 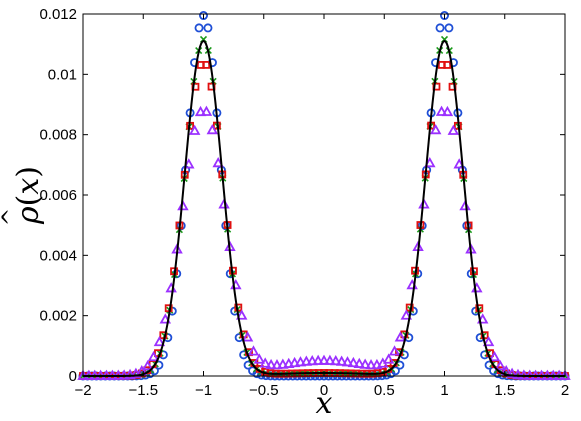 I want to click on x-tick-label: −0.5, so click(x=264, y=390).